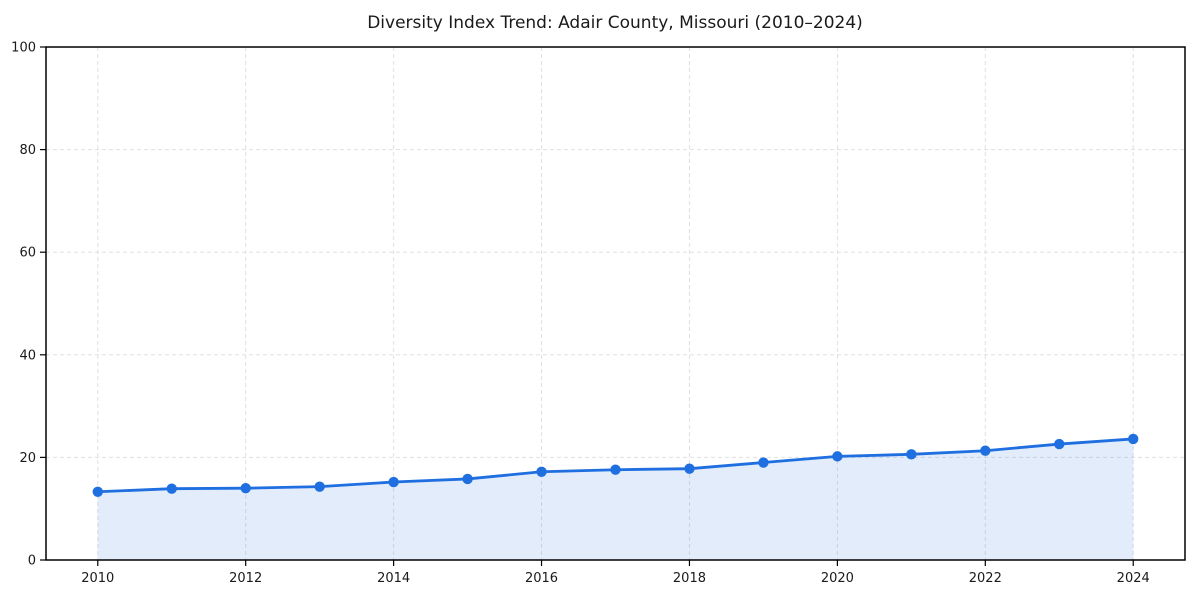 This screenshot has width=1200, height=600. What do you see at coordinates (541, 471) in the screenshot?
I see `data-point-2016` at bounding box center [541, 471].